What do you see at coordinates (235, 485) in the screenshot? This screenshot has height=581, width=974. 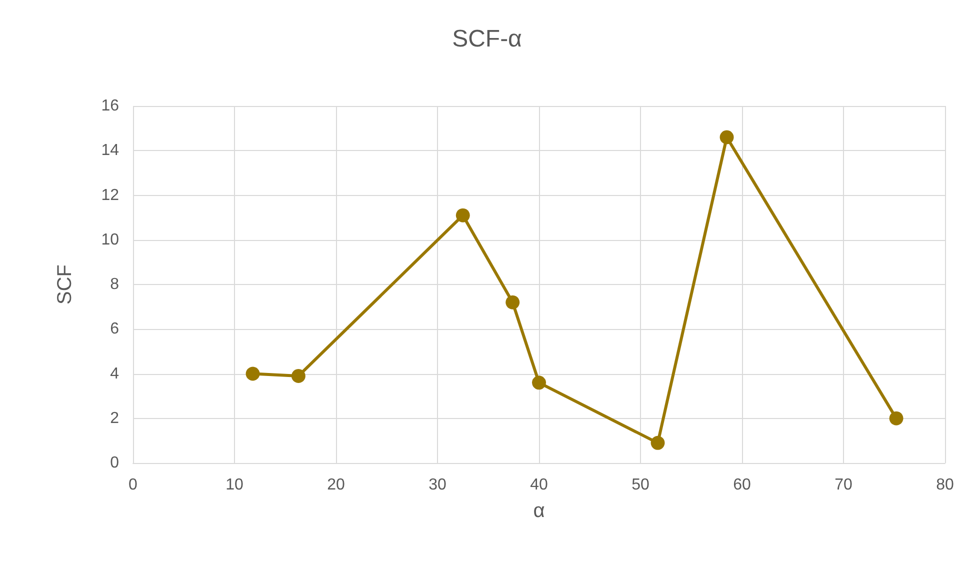 I see `x-tick-label: 10` at bounding box center [235, 485].